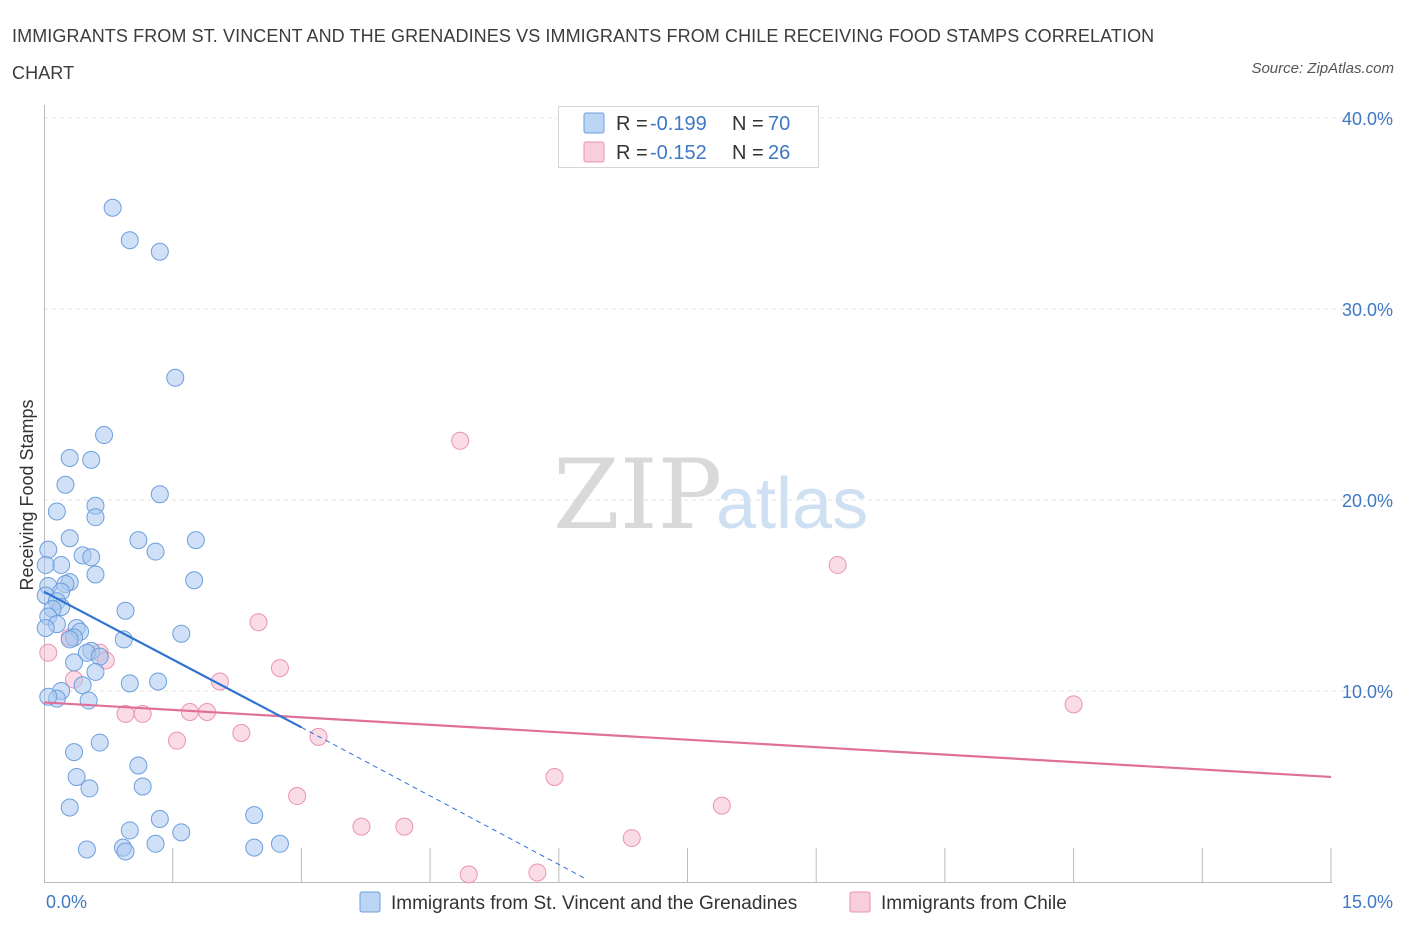 The width and height of the screenshot is (1406, 930). Describe the element at coordinates (792, 504) in the screenshot. I see `watermark-atlas: atlas` at that location.